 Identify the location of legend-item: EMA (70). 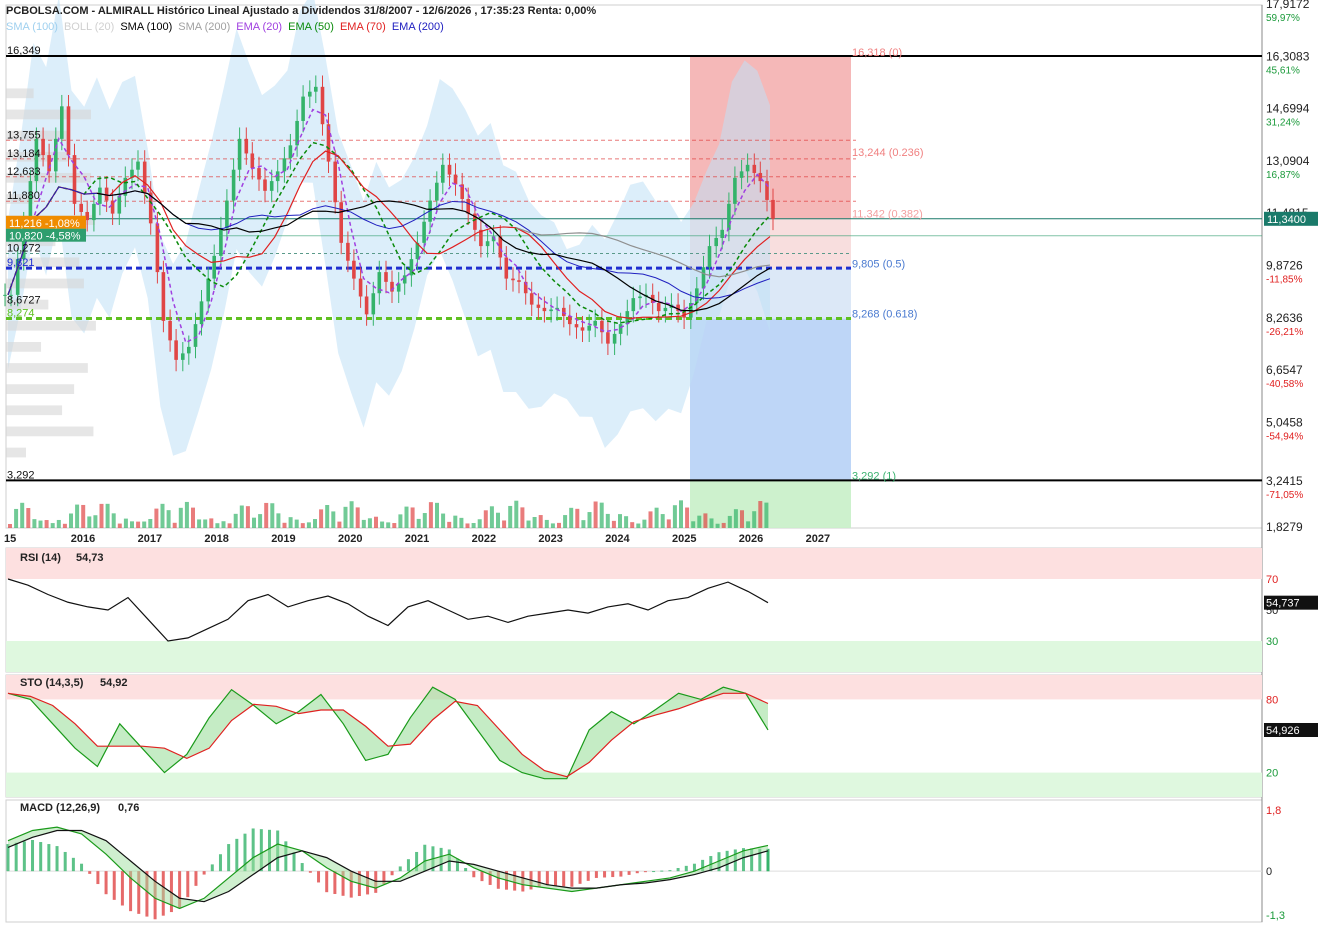
(363, 27).